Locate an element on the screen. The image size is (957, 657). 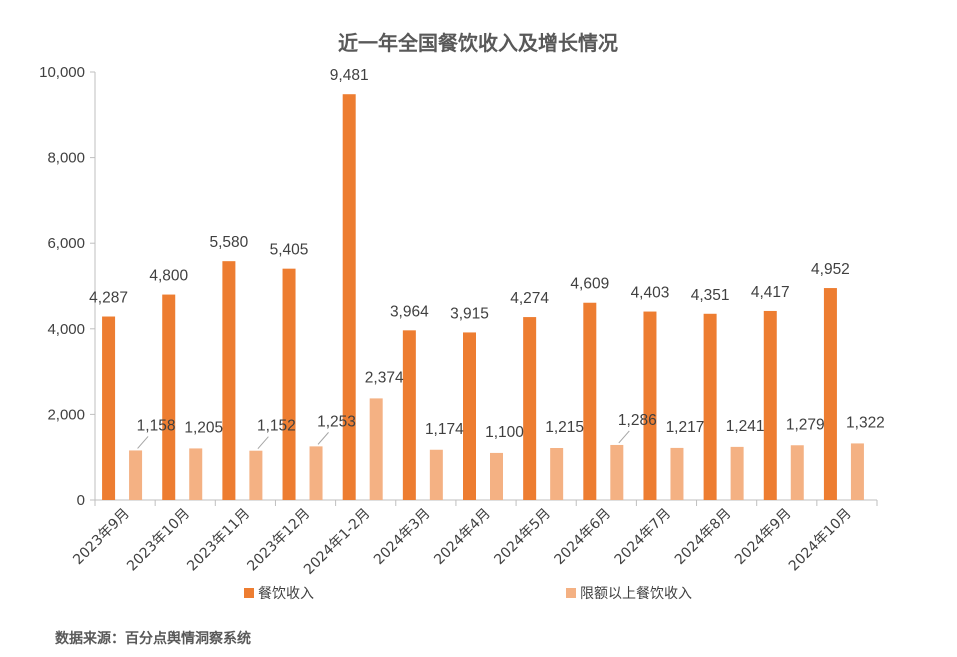
y-tick-label: 10,000 is located at coordinates (62, 72).